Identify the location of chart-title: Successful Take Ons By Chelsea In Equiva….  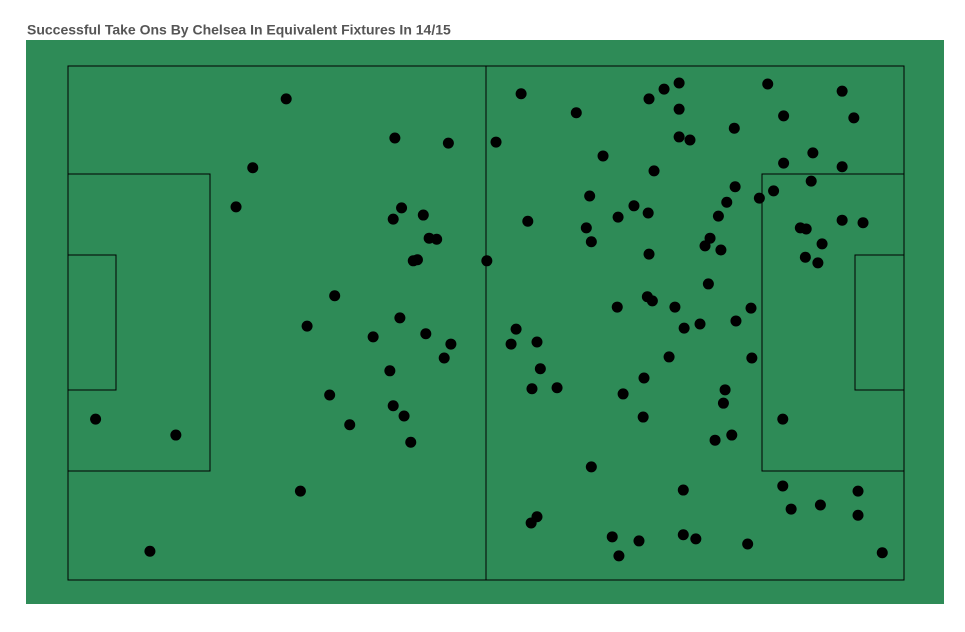
(239, 30).